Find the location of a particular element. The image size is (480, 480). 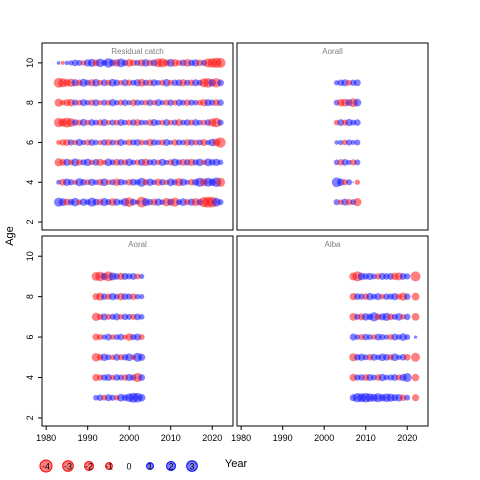

x-tick-label: 2000 is located at coordinates (129, 438).